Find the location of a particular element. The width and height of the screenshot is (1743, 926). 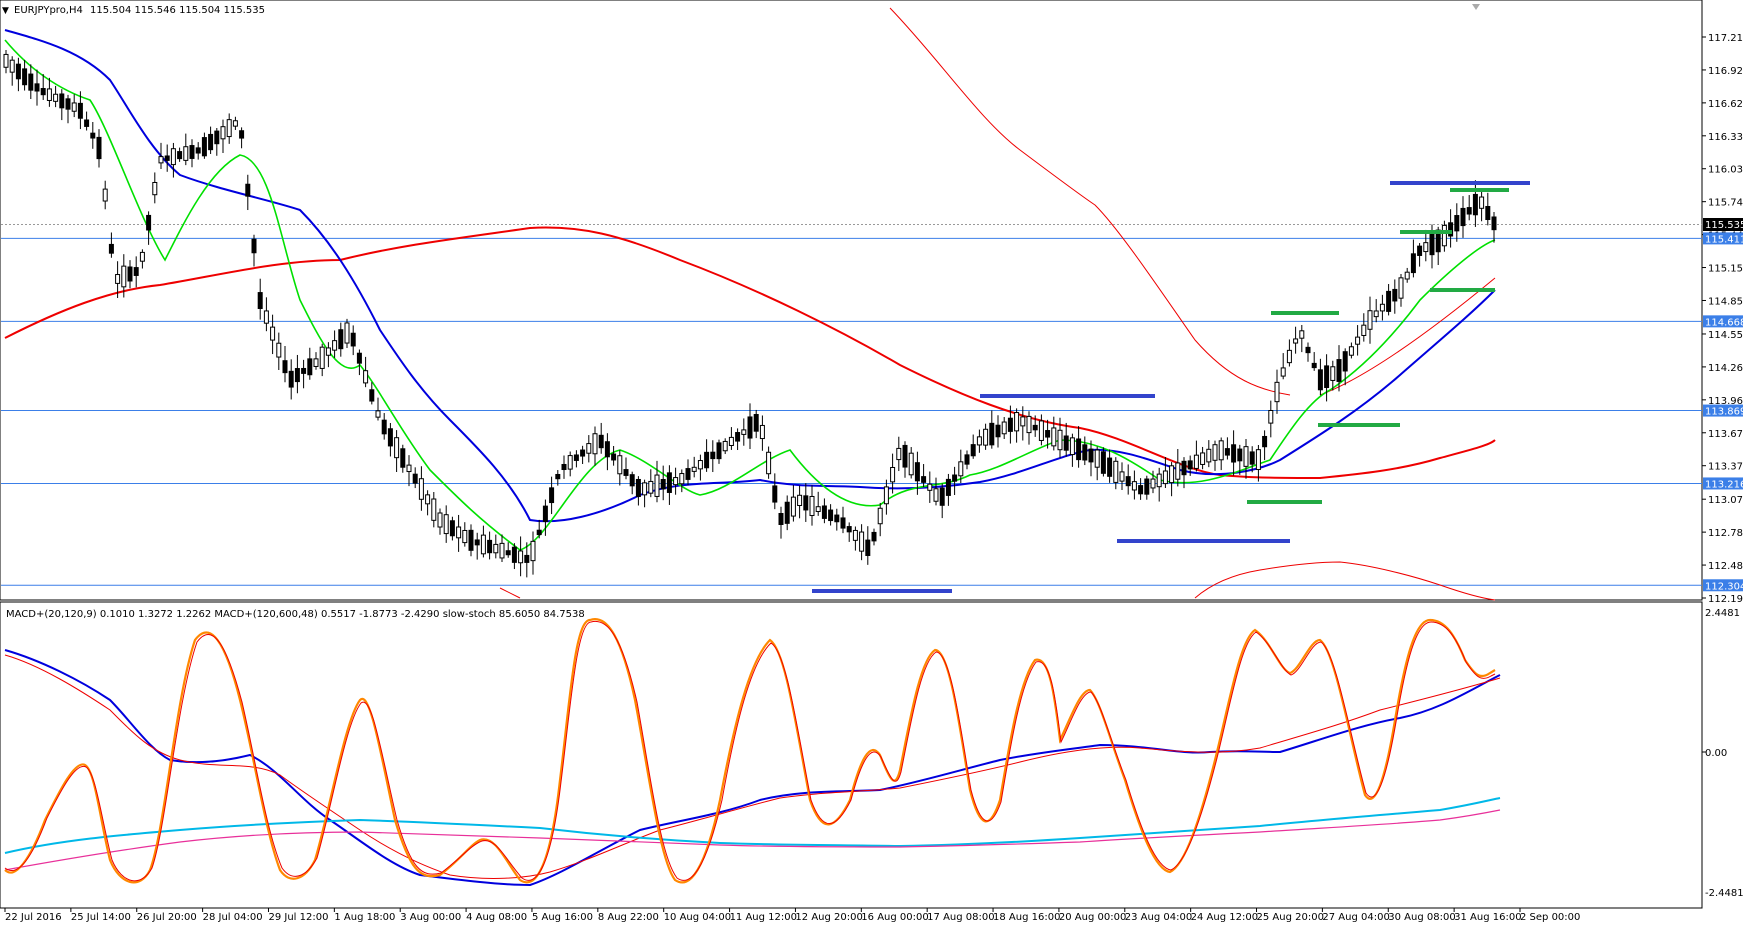

price-axis-tick: 115.740 is located at coordinates (1725, 203).